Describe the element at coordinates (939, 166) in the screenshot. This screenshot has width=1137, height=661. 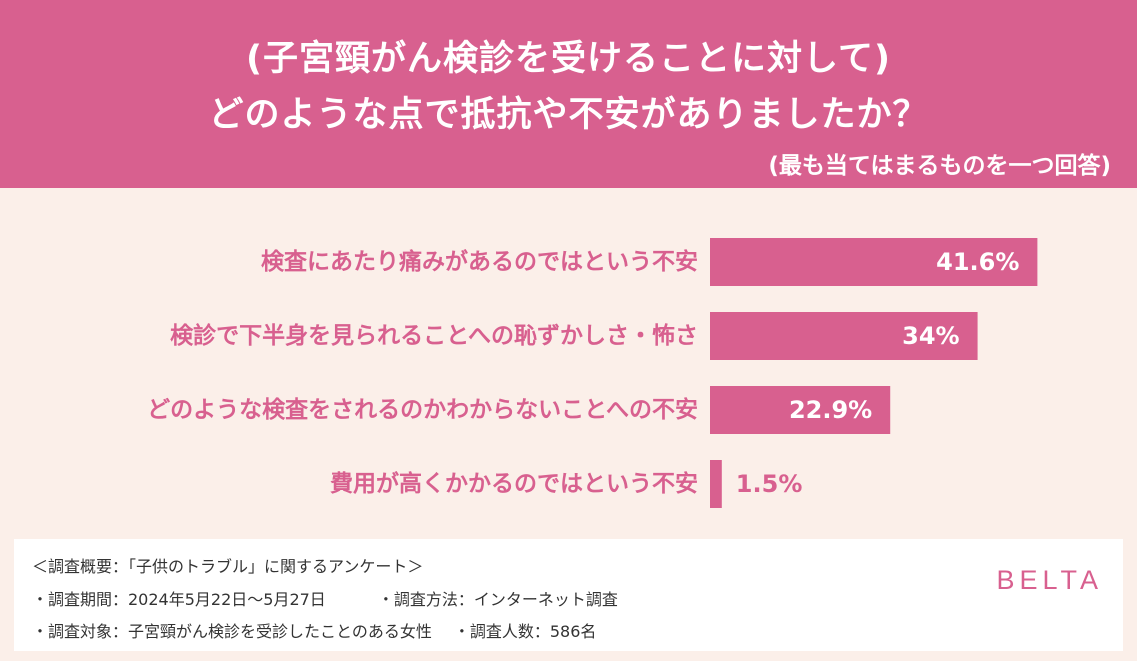
I see `chart-subtitle: (最も当てはまるものを一つ回答)` at that location.